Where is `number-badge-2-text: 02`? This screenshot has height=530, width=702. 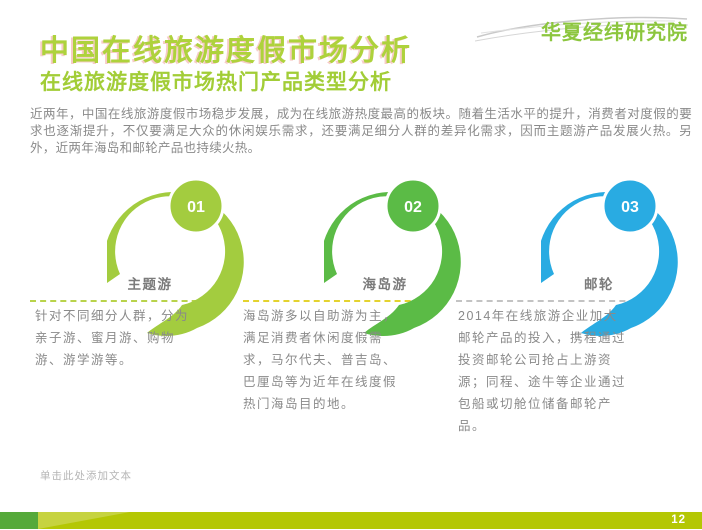
number-badge-2-text: 02 is located at coordinates (413, 207).